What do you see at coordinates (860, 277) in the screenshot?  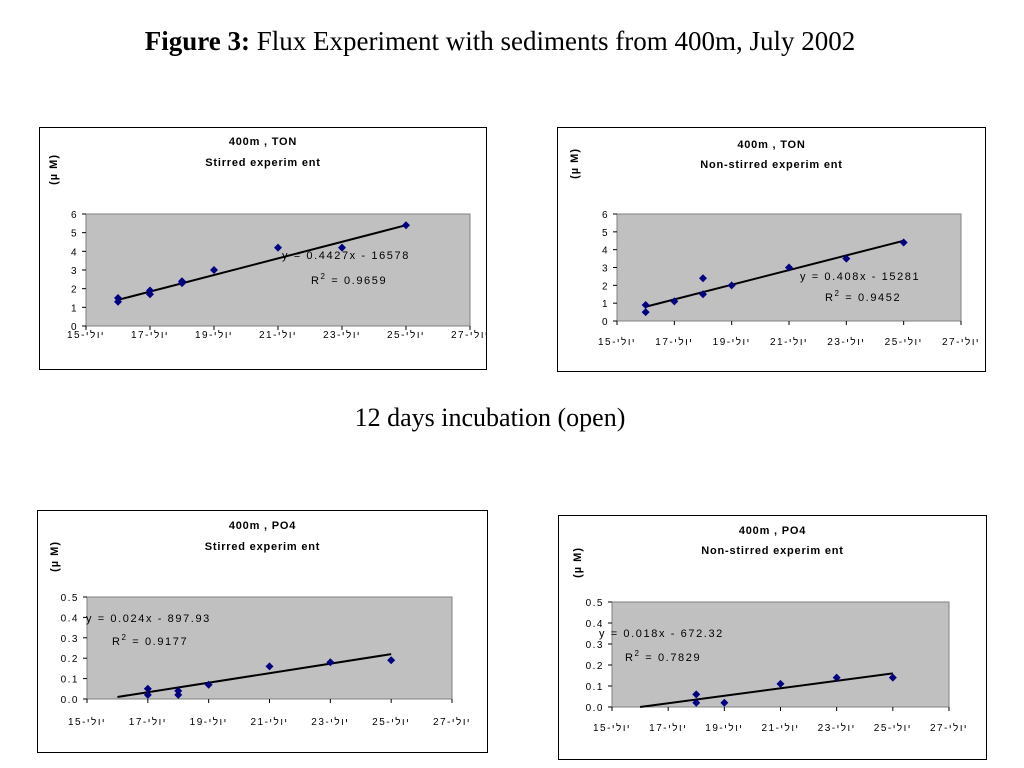 I see `trend-equation: y = 0.408x - 15281` at bounding box center [860, 277].